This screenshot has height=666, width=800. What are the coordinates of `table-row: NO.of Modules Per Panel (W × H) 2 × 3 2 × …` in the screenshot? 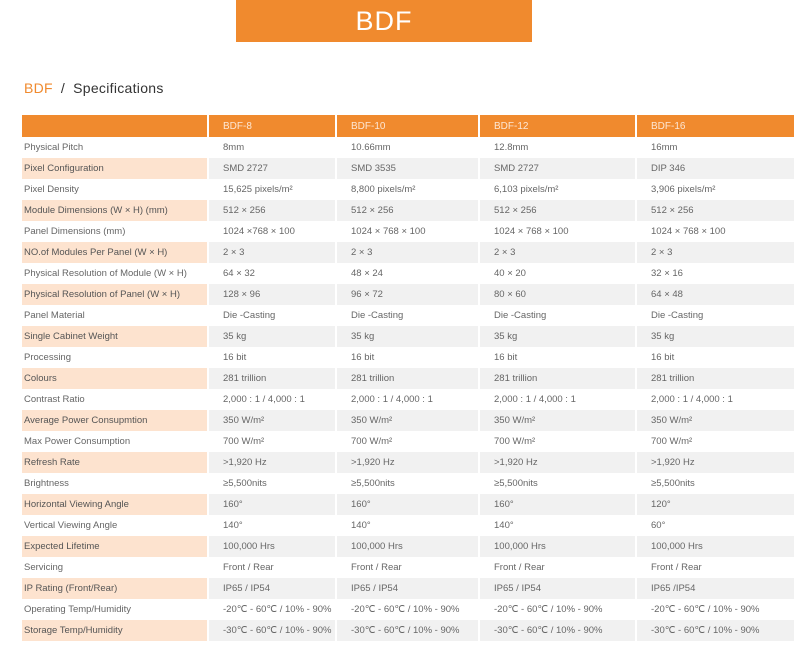 It's located at (408, 252).